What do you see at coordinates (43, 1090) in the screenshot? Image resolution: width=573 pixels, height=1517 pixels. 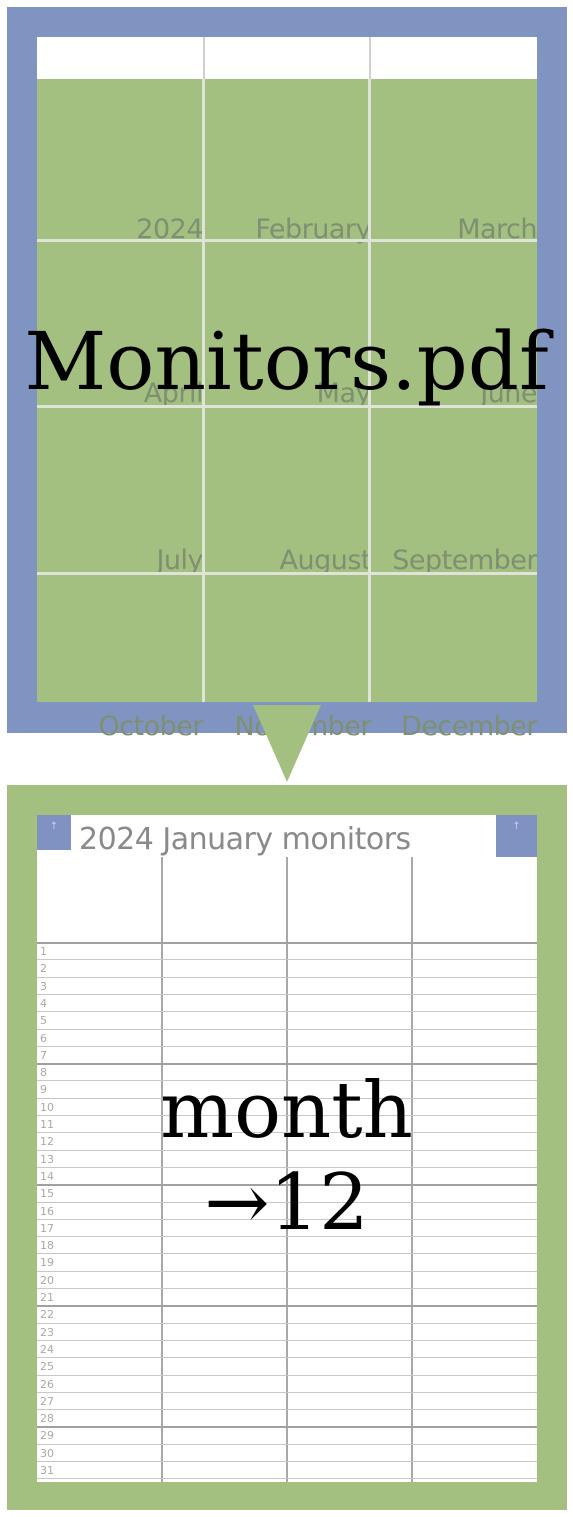 I see `day-number: 9` at bounding box center [43, 1090].